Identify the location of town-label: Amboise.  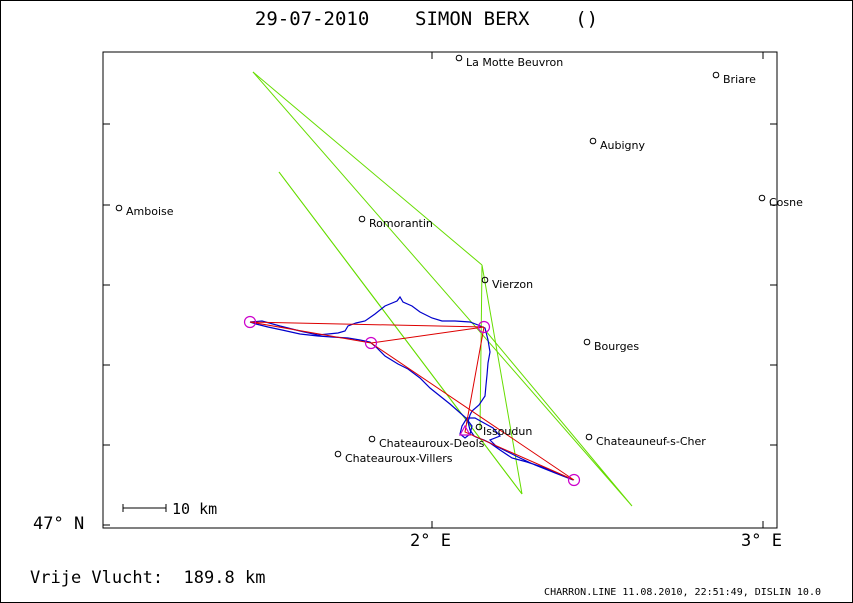
(150, 211).